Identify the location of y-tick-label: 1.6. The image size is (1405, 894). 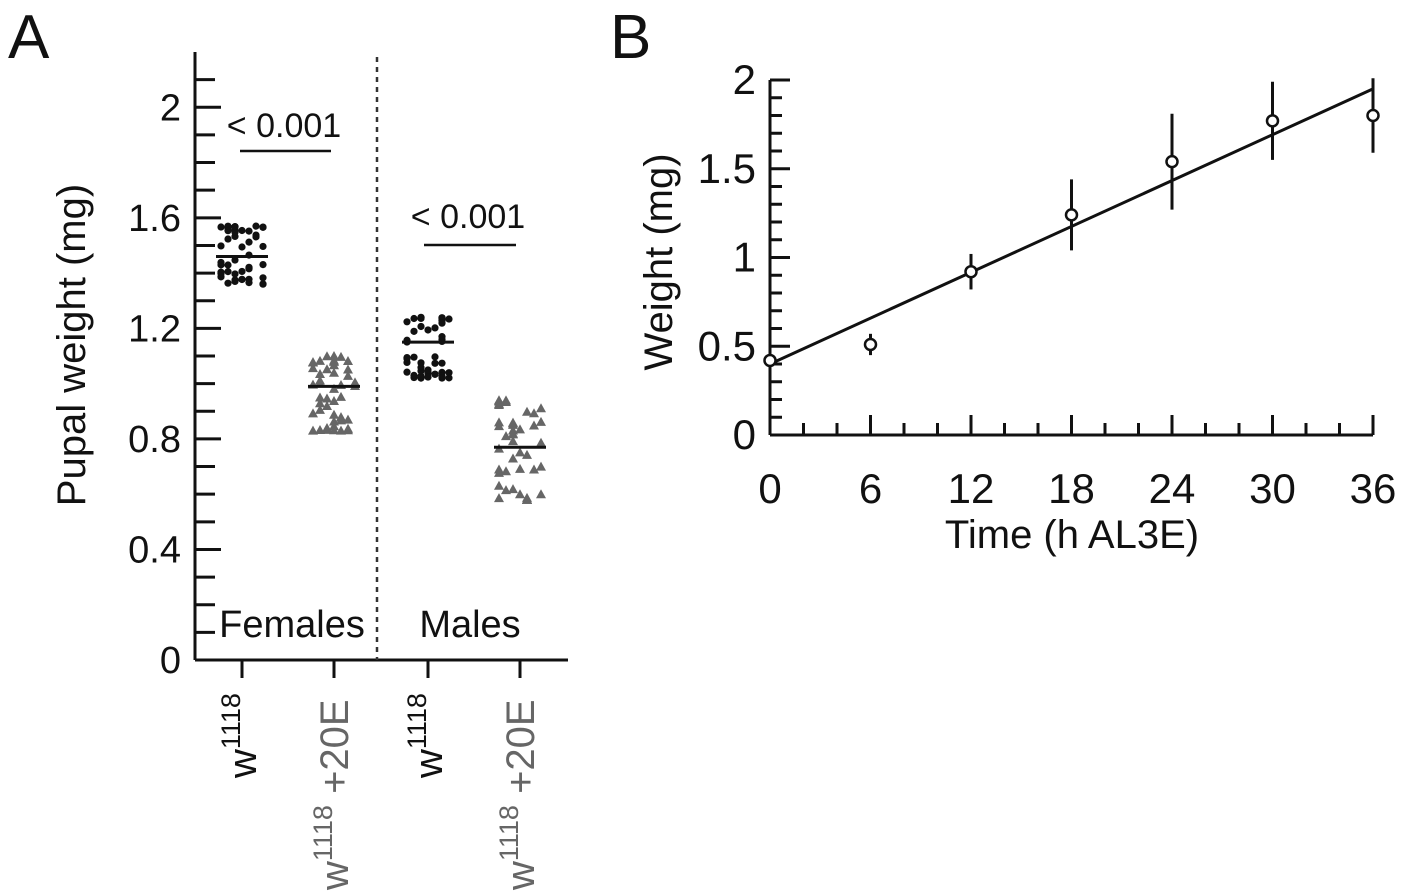
(154, 219).